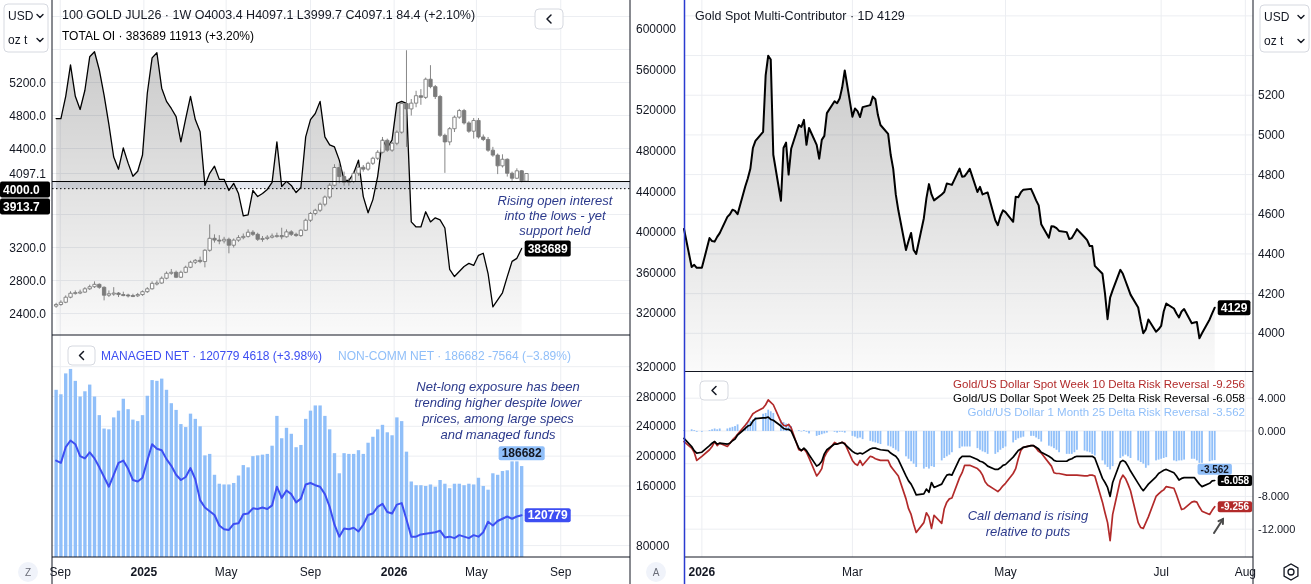  I want to click on text: Gold/US Dollar Spot Week 10 Delta Risk Reversal -9.256, so click(1099, 384).